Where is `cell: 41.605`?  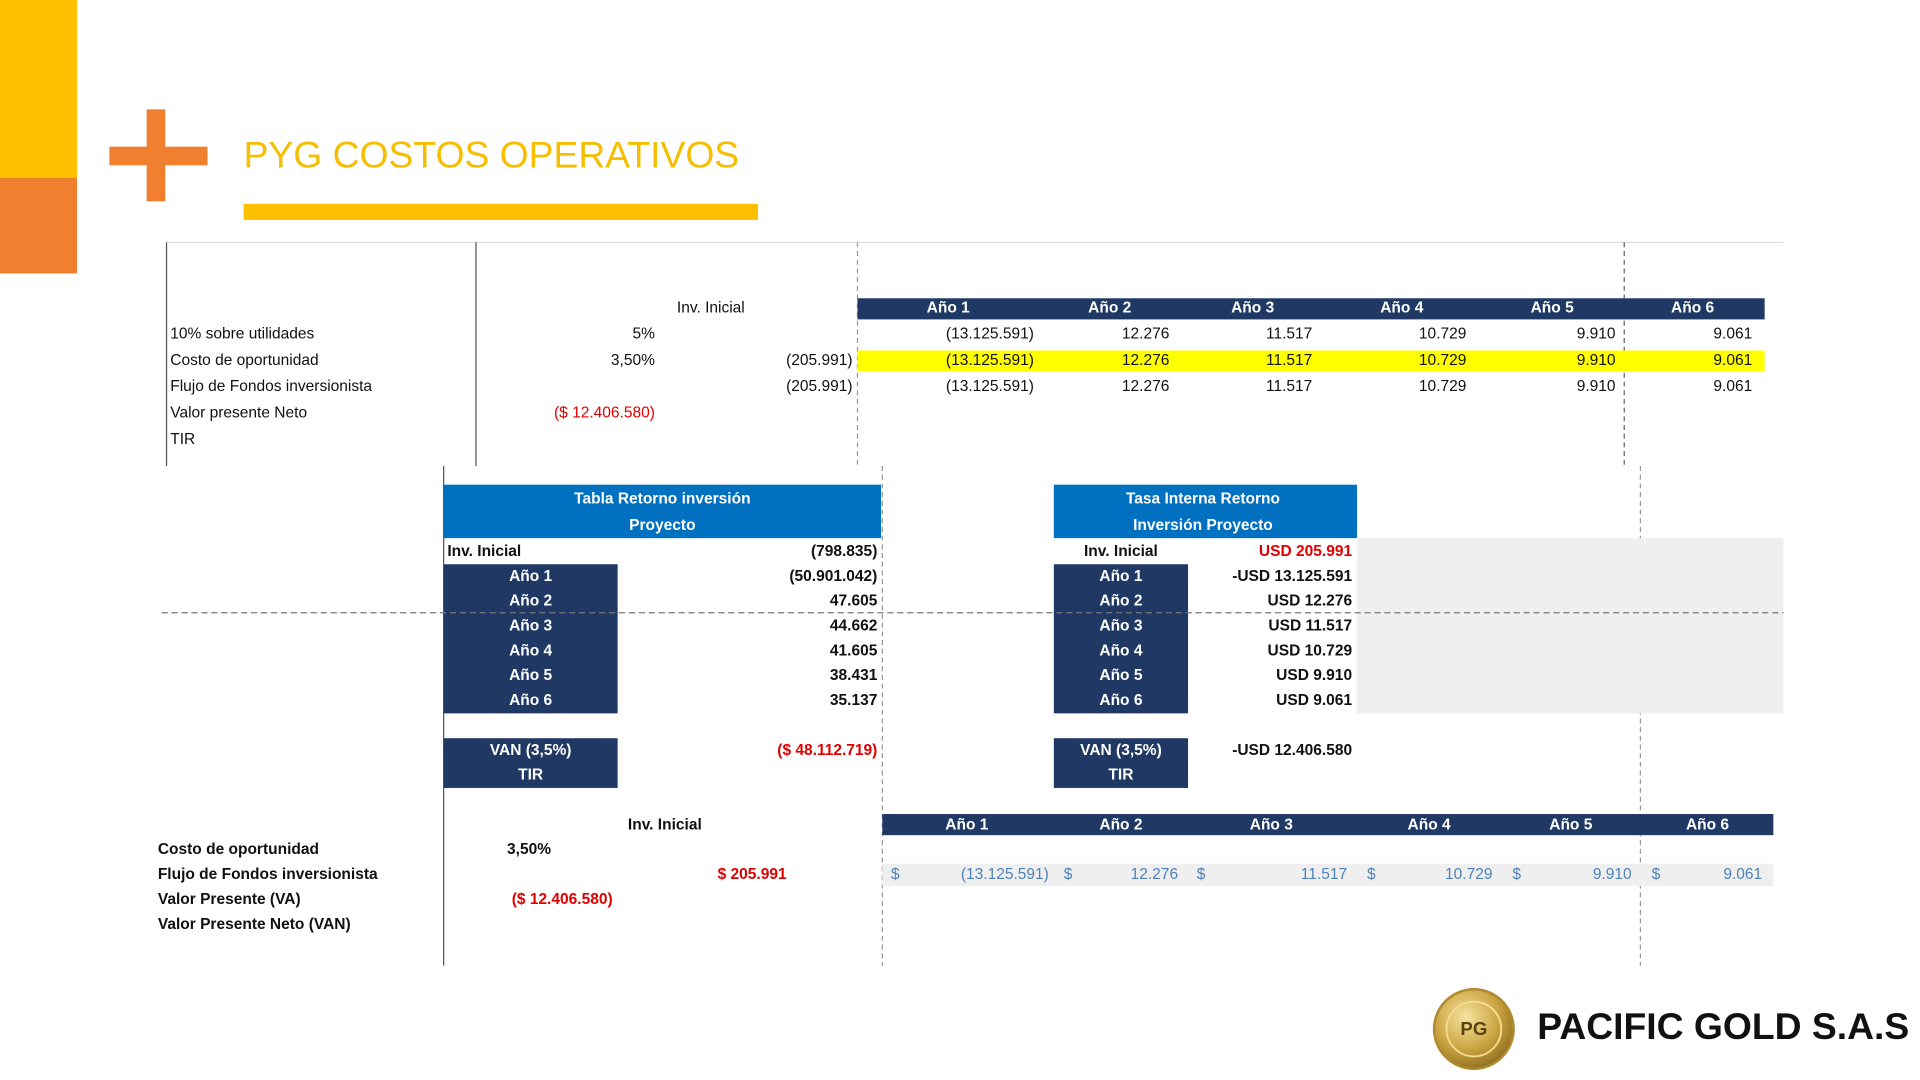
cell: 41.605 is located at coordinates (854, 650).